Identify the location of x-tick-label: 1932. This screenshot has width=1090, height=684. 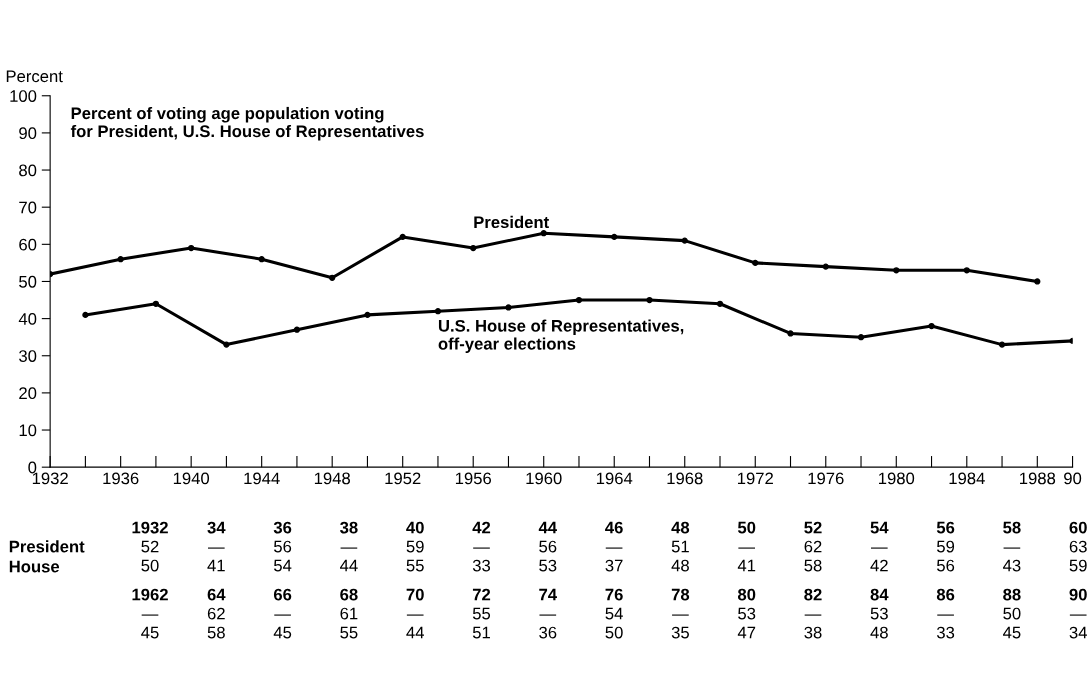
(50, 478).